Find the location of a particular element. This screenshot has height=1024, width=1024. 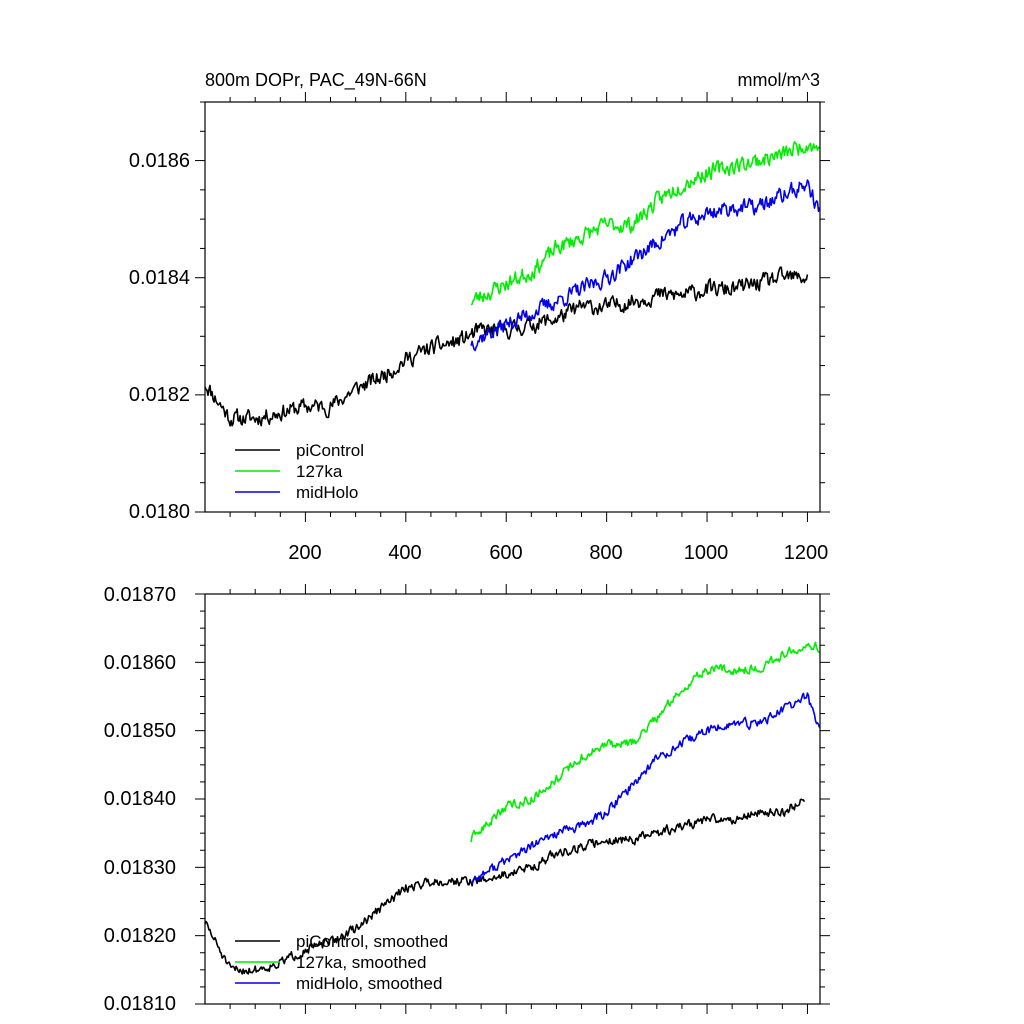

series-line-picontrol is located at coordinates (506, 346).